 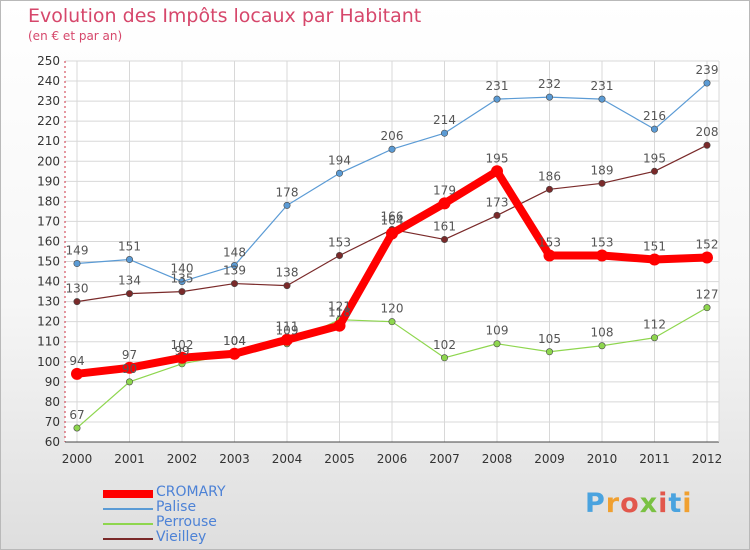 I want to click on data-label: 195, so click(x=497, y=158).